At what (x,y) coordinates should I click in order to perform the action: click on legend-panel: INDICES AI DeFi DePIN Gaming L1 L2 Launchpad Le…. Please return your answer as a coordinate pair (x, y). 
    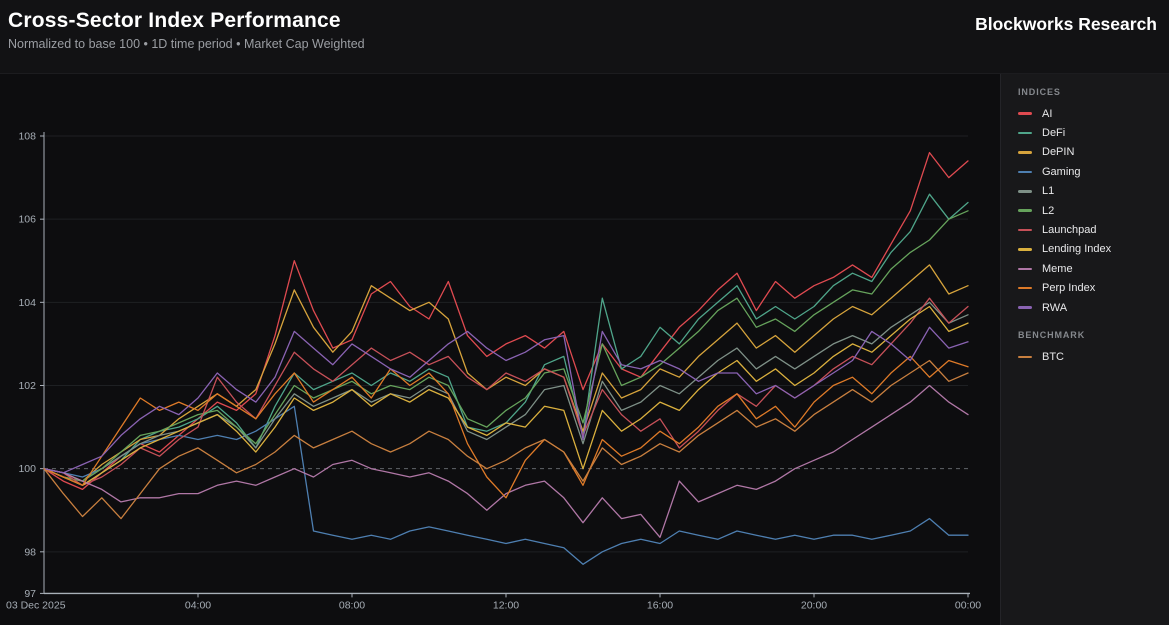
    Looking at the image, I should click on (1084, 349).